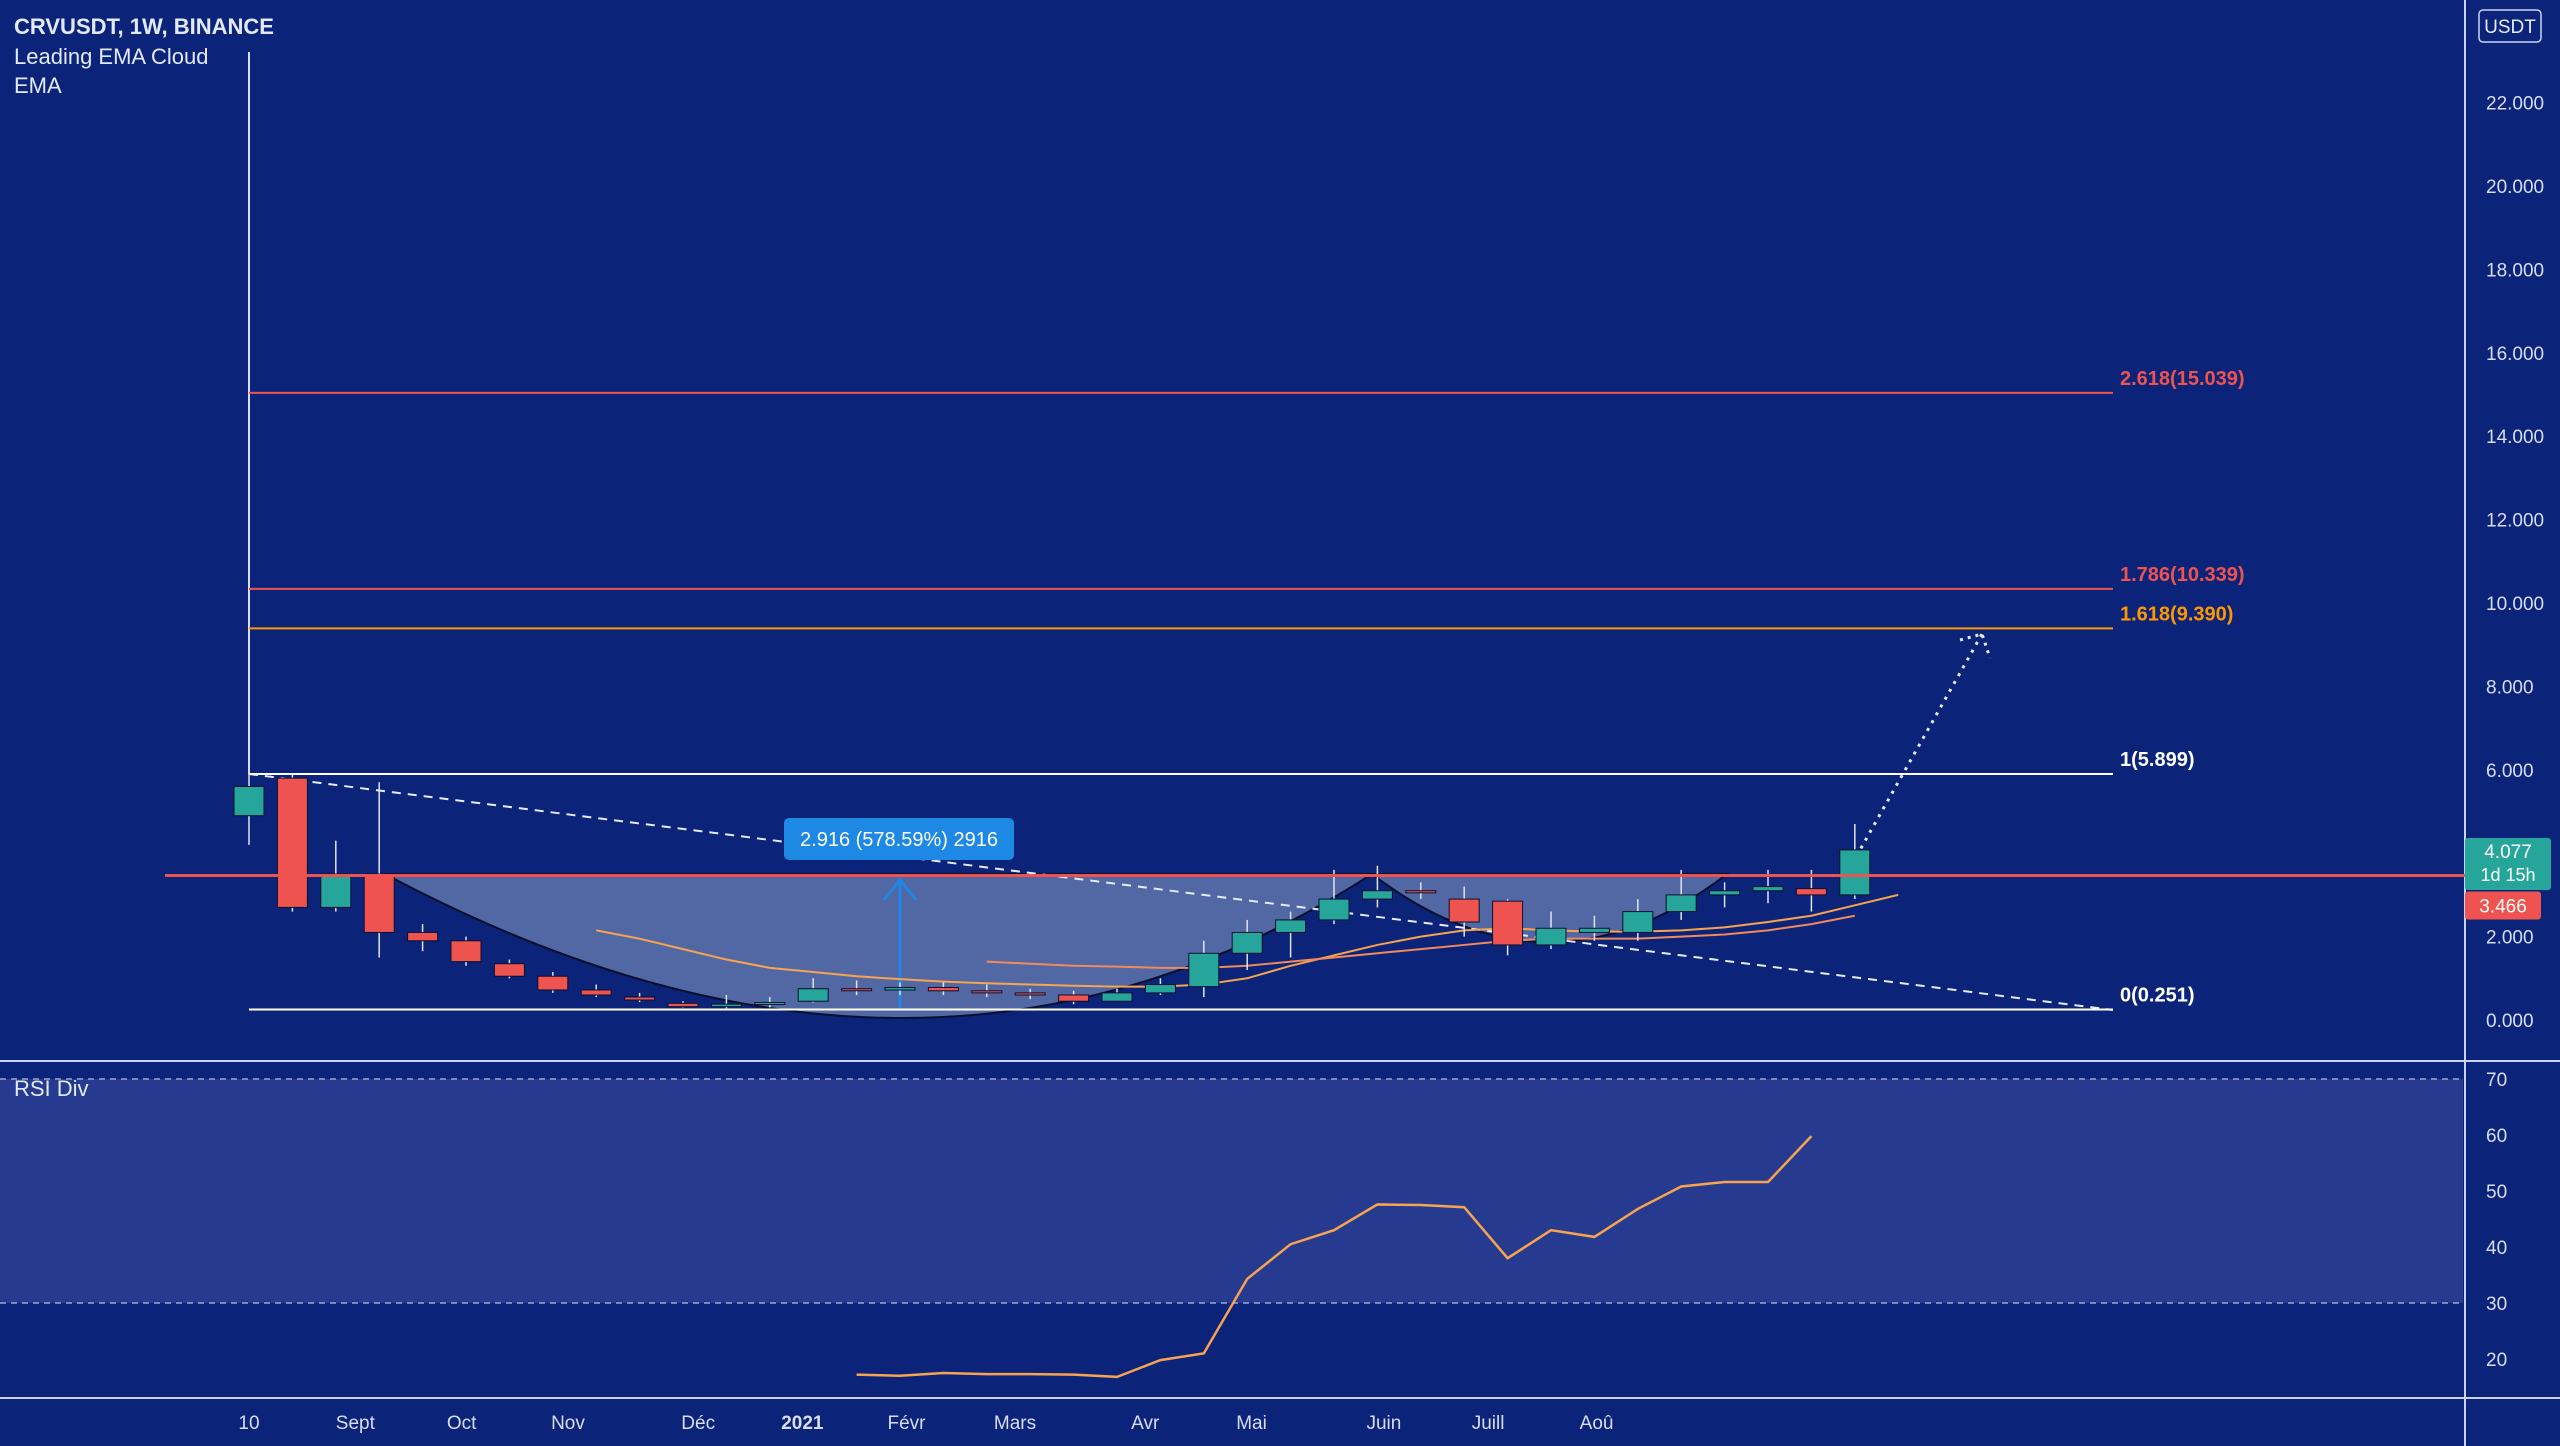 Image resolution: width=2560 pixels, height=1446 pixels. Describe the element at coordinates (2496, 1248) in the screenshot. I see `rsi-tick-label: 40` at that location.